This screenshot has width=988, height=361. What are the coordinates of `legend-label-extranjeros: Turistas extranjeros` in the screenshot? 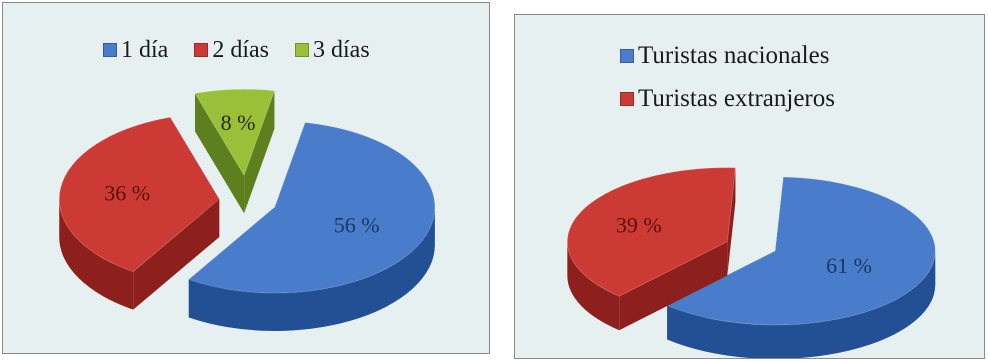 It's located at (736, 98).